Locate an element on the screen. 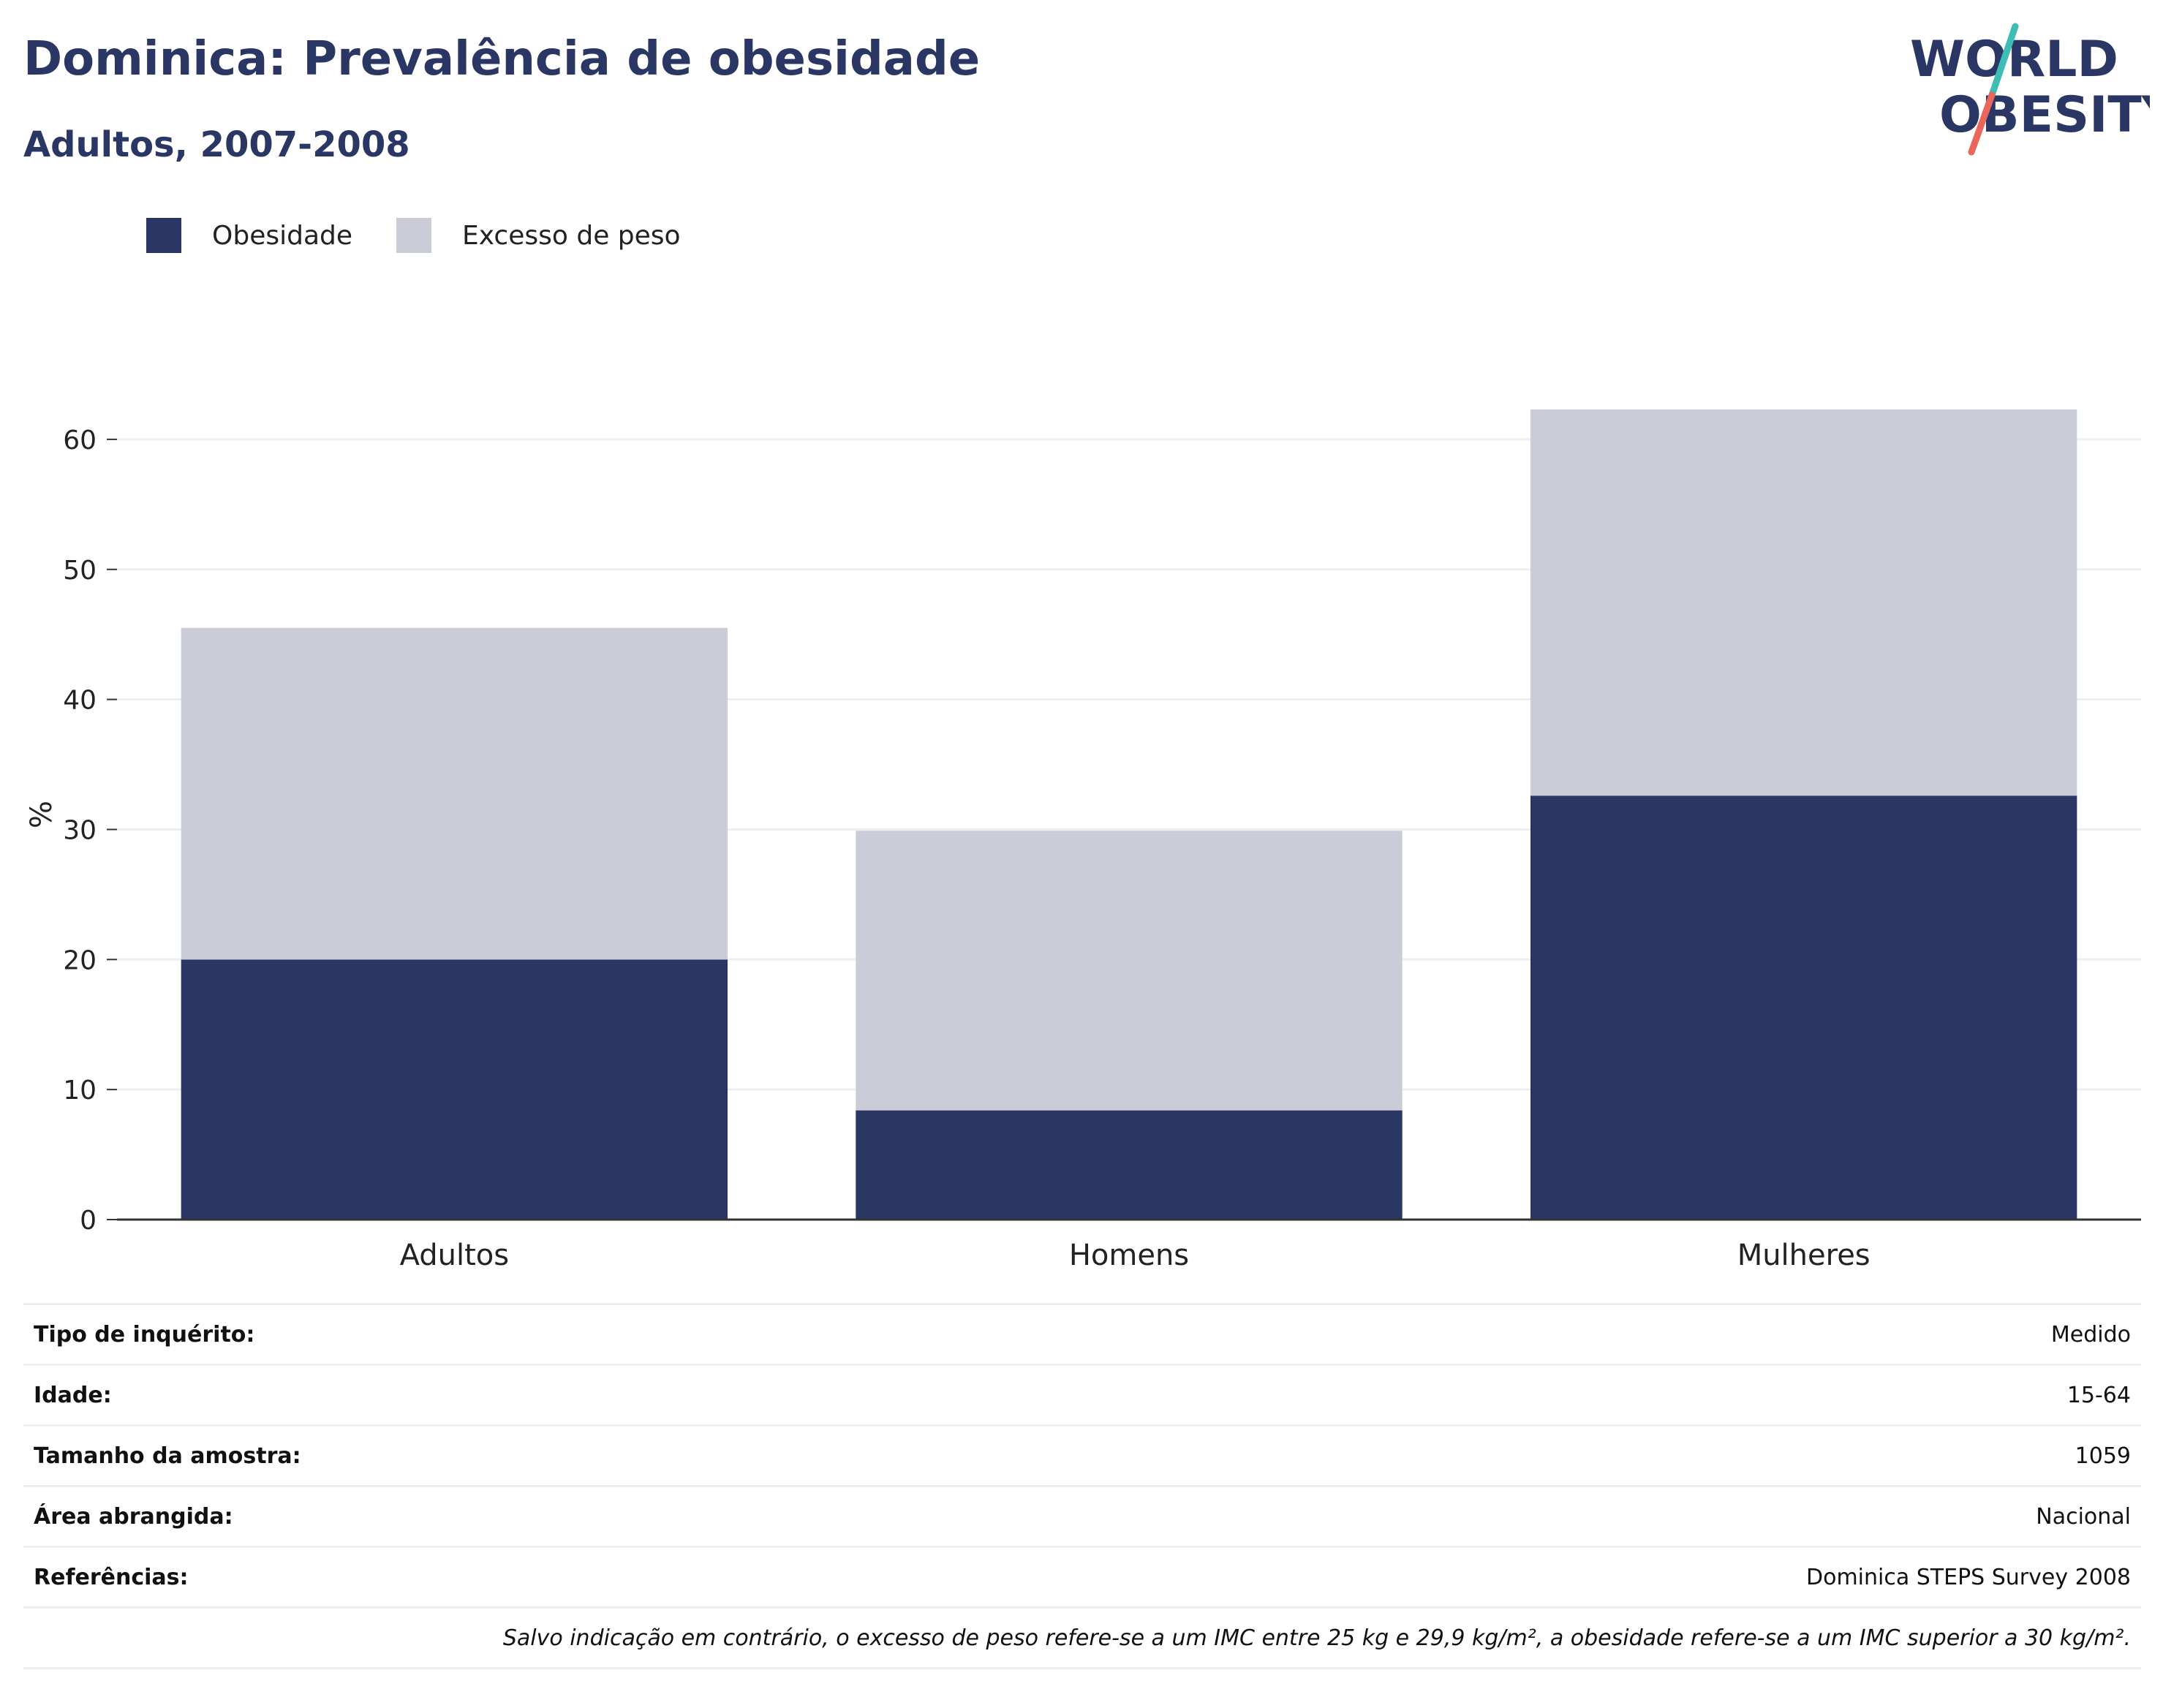  world-obesity-logo: WORLD OBESITY is located at coordinates (2030, 89).